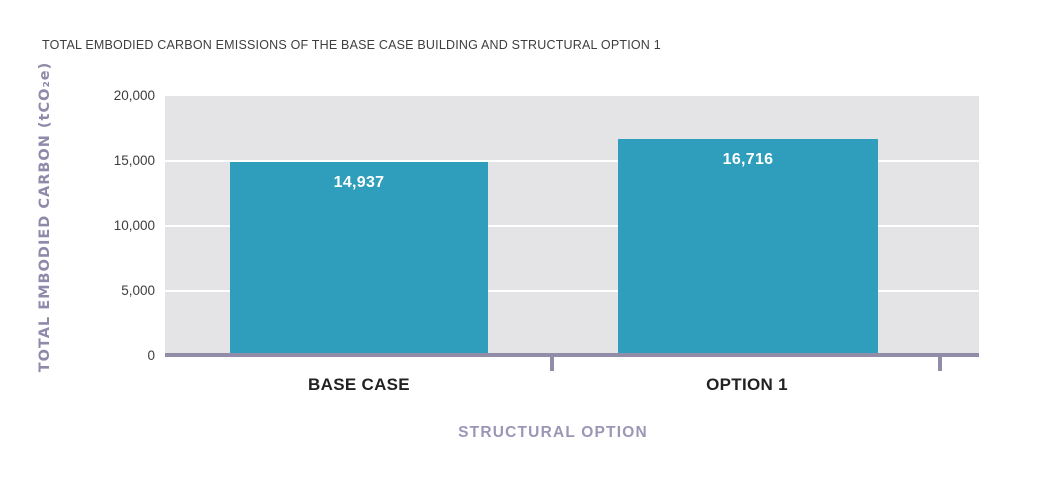  Describe the element at coordinates (359, 384) in the screenshot. I see `category-label-base-case: BASE CASE` at that location.